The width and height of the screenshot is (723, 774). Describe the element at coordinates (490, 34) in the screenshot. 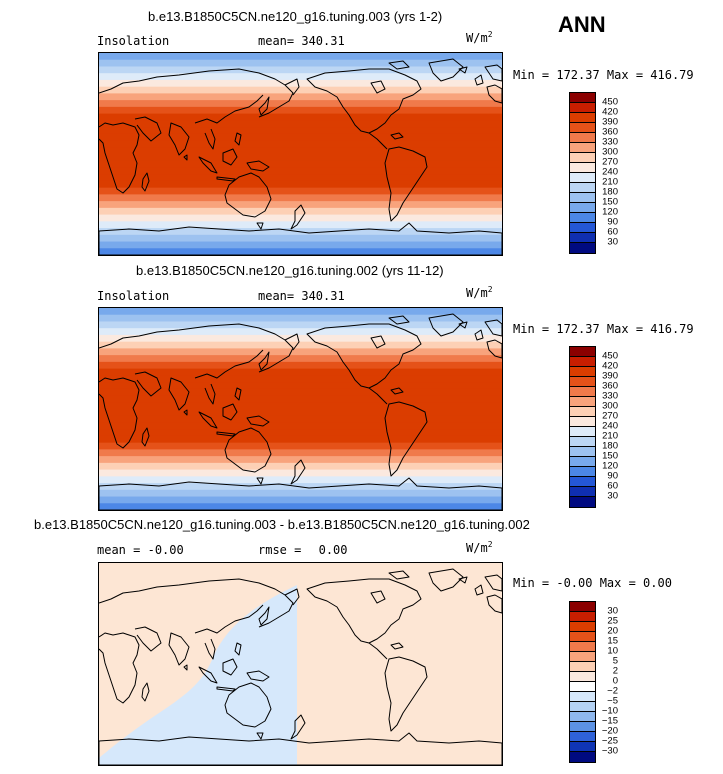

I see `panel-1-units-sup: 2` at that location.